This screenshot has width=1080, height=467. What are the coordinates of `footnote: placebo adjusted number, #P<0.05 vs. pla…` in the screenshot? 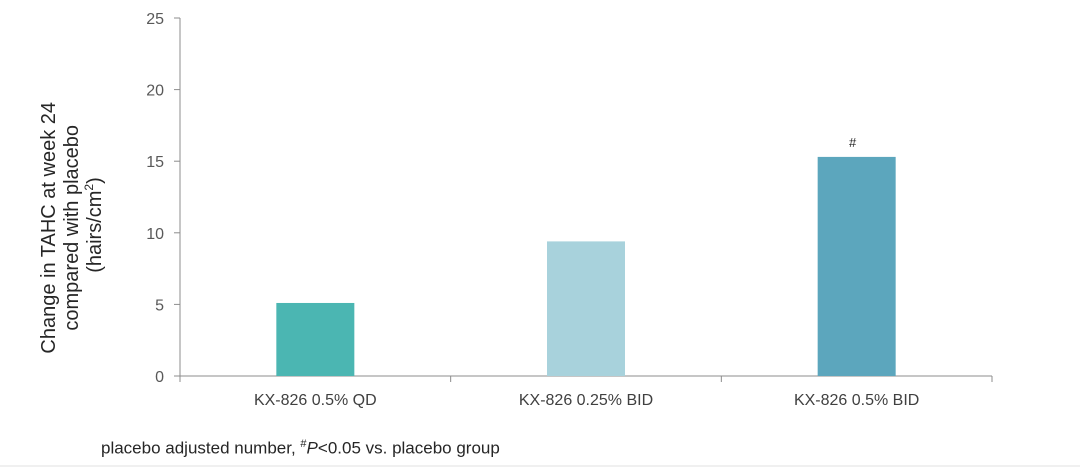 It's located at (300, 448).